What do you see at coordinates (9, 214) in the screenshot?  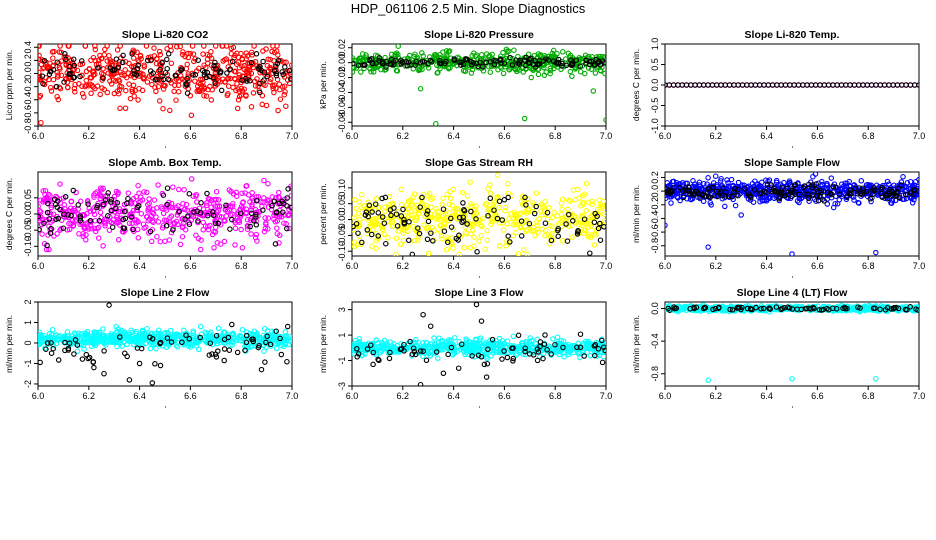 I see `y-axis-label: degrees C per min.` at bounding box center [9, 214].